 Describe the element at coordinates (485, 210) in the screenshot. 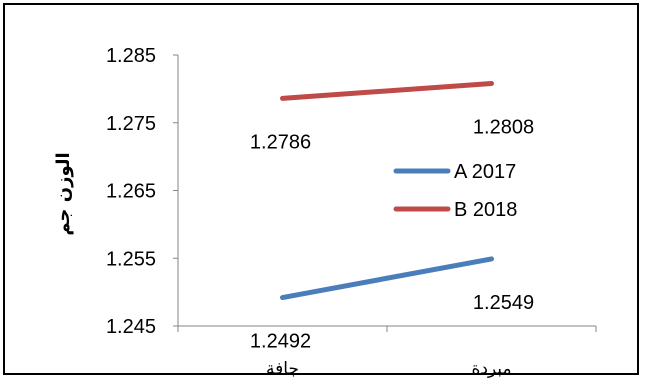

I see `legend-label: B 2018` at that location.